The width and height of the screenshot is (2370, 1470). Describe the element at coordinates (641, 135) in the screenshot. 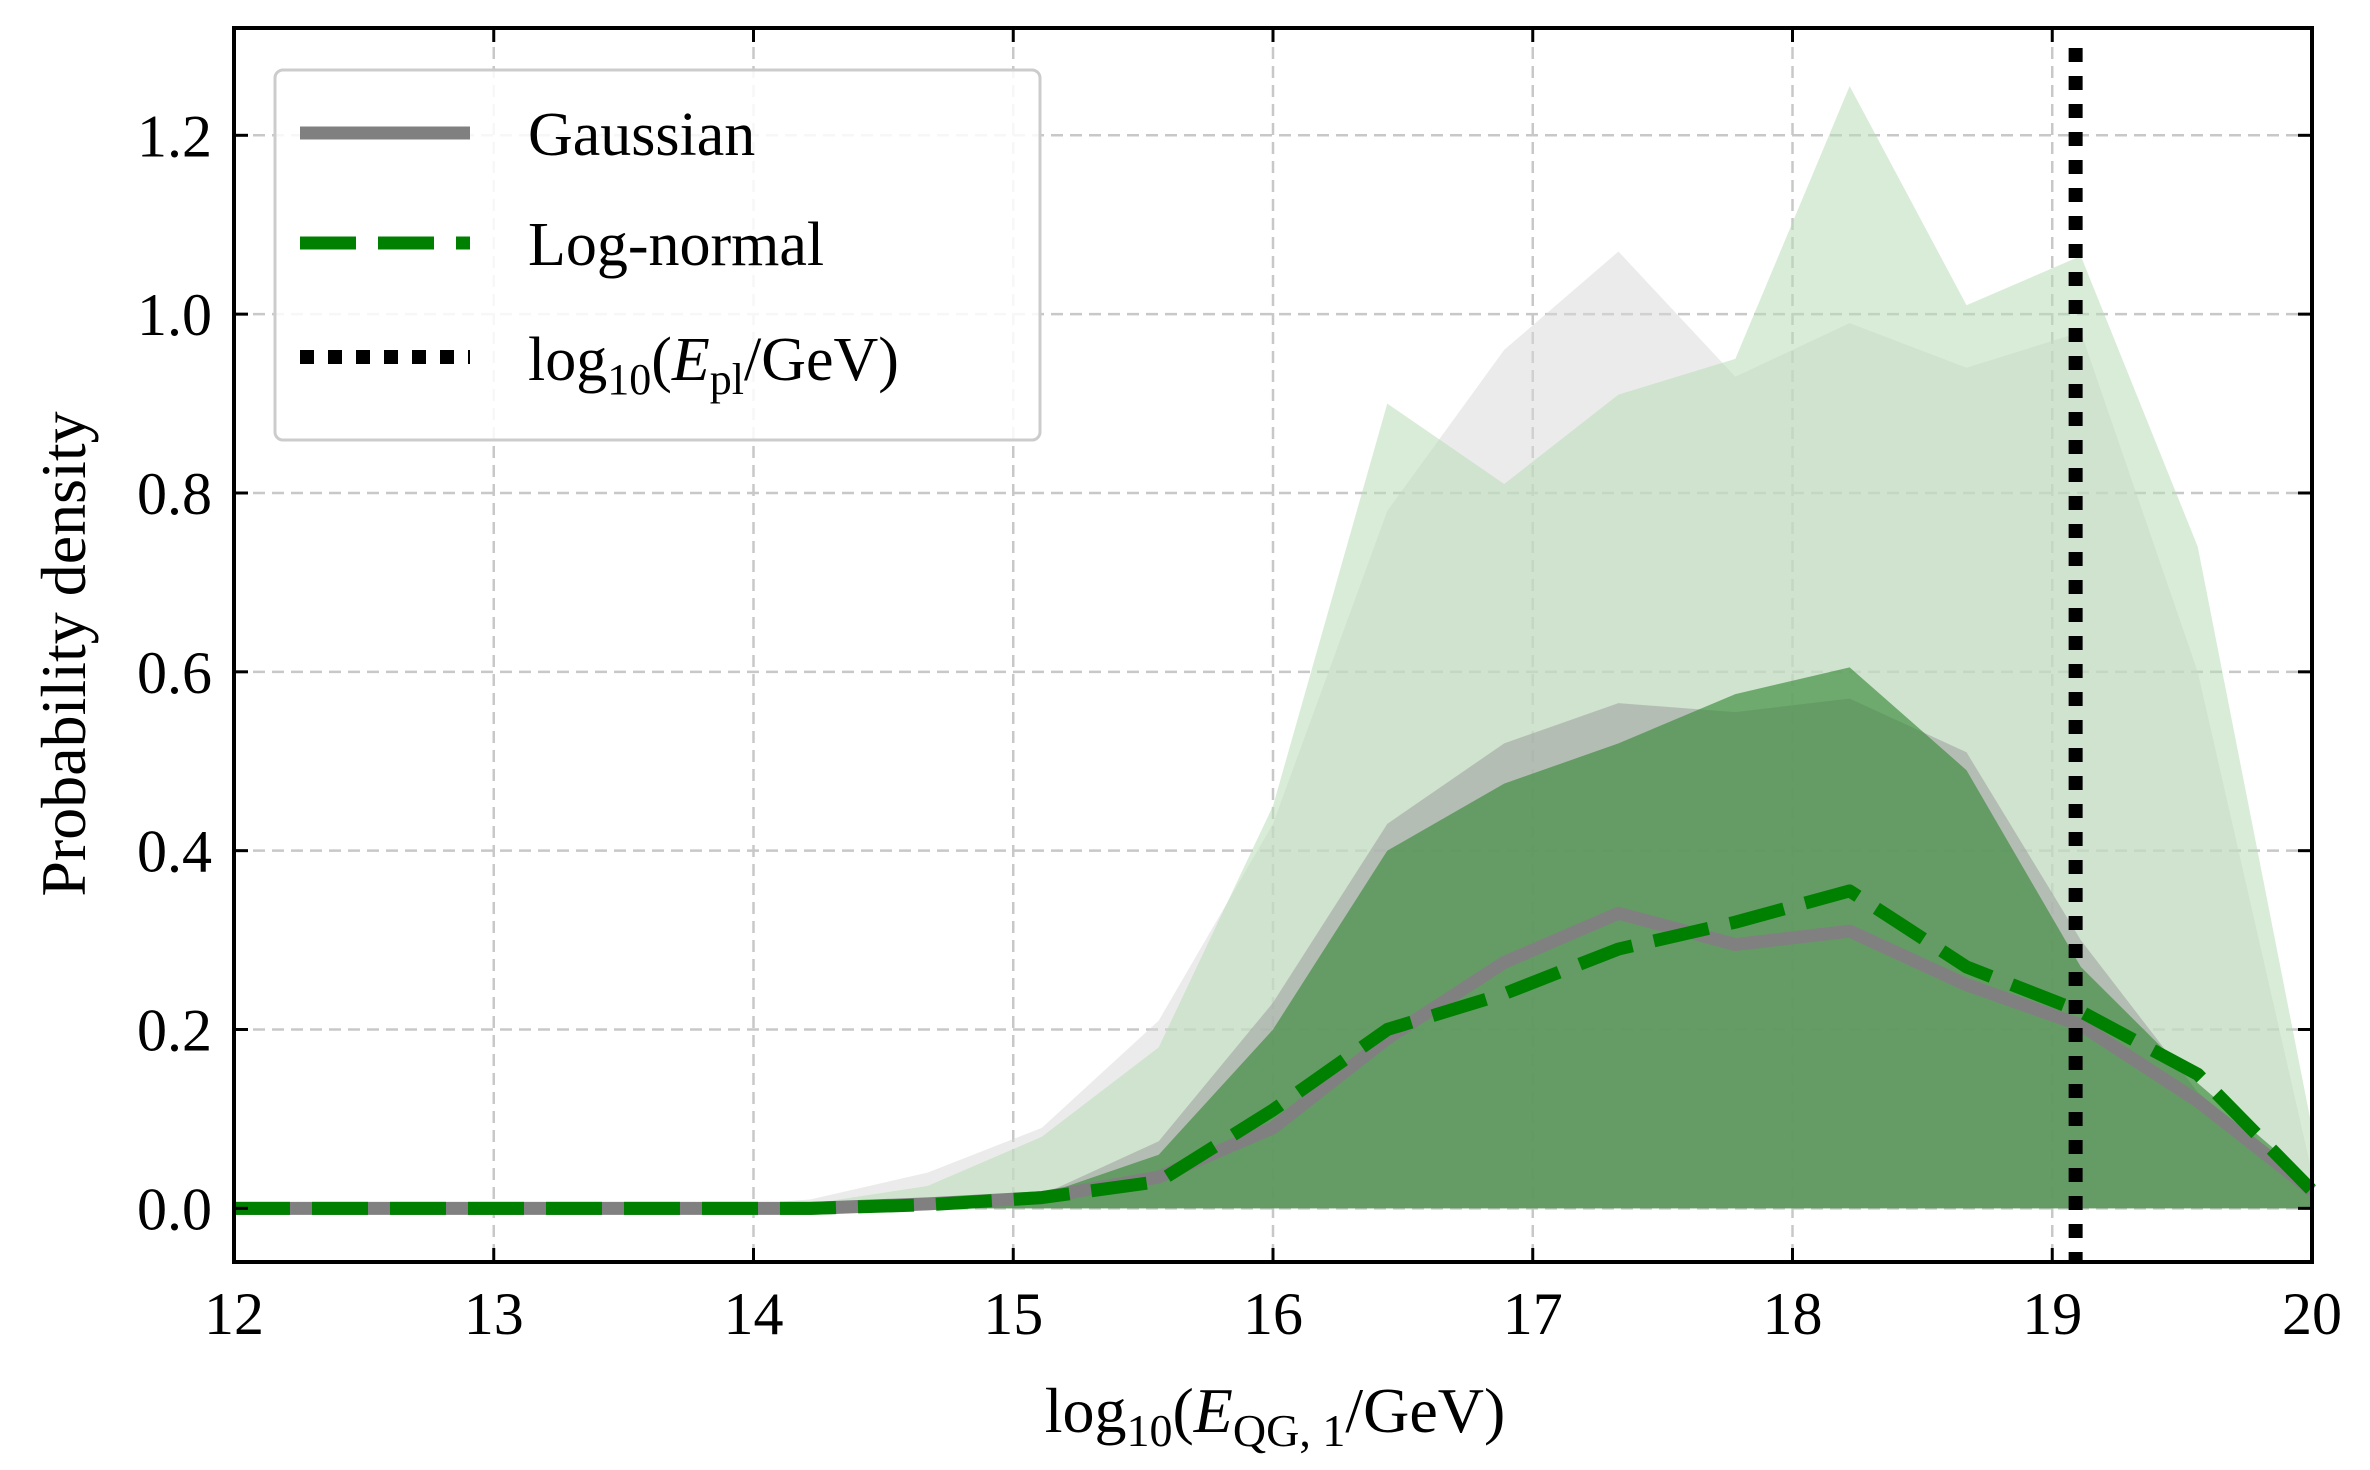

I see `legend-label-gaussian: Gaussian` at that location.